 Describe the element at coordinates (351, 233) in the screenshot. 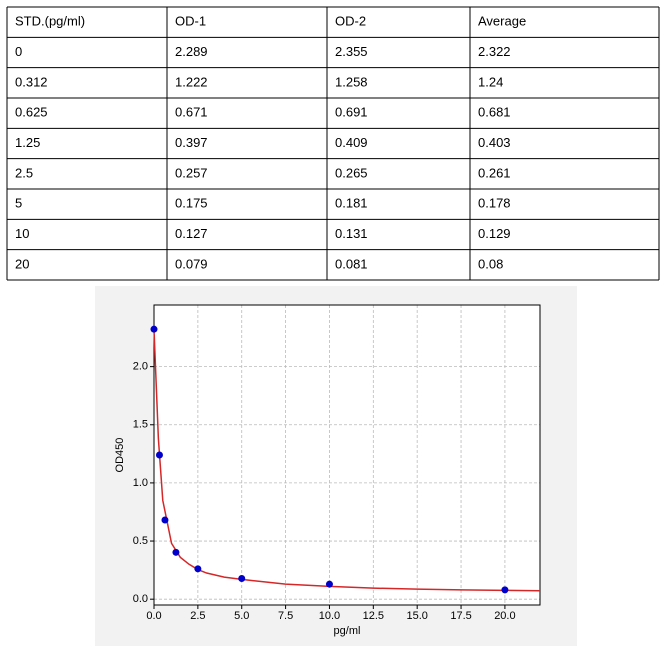

I see `table-cell: 0.131` at that location.